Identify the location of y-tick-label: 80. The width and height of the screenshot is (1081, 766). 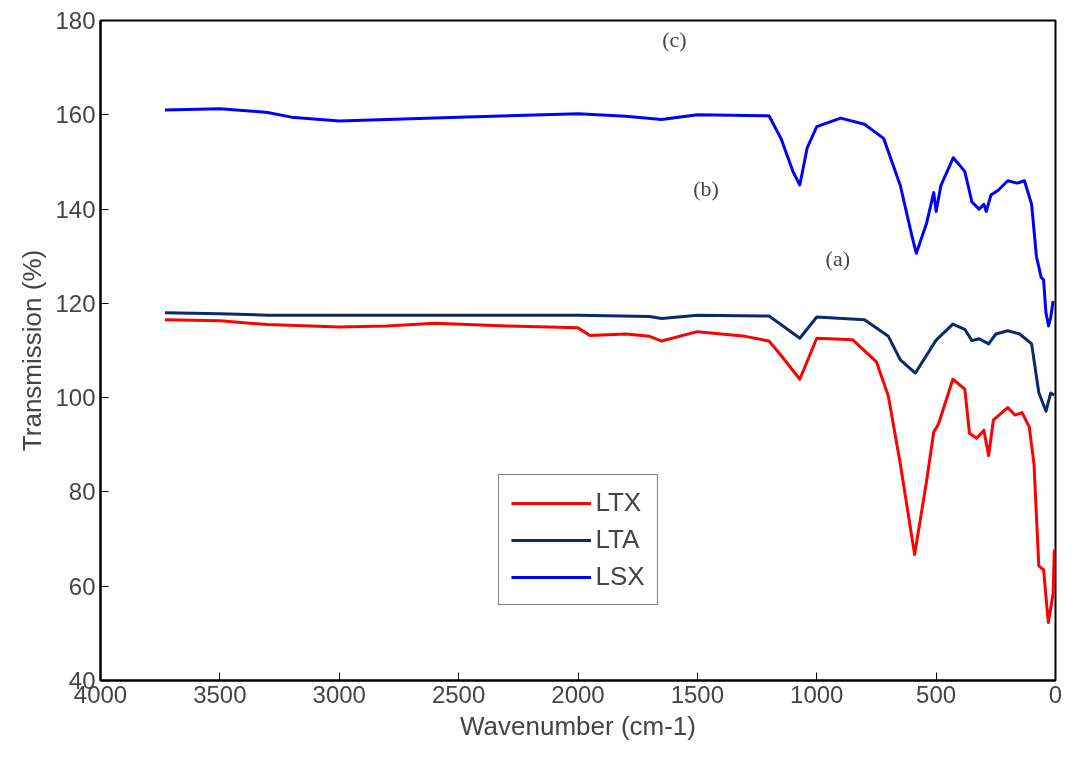
(82, 492).